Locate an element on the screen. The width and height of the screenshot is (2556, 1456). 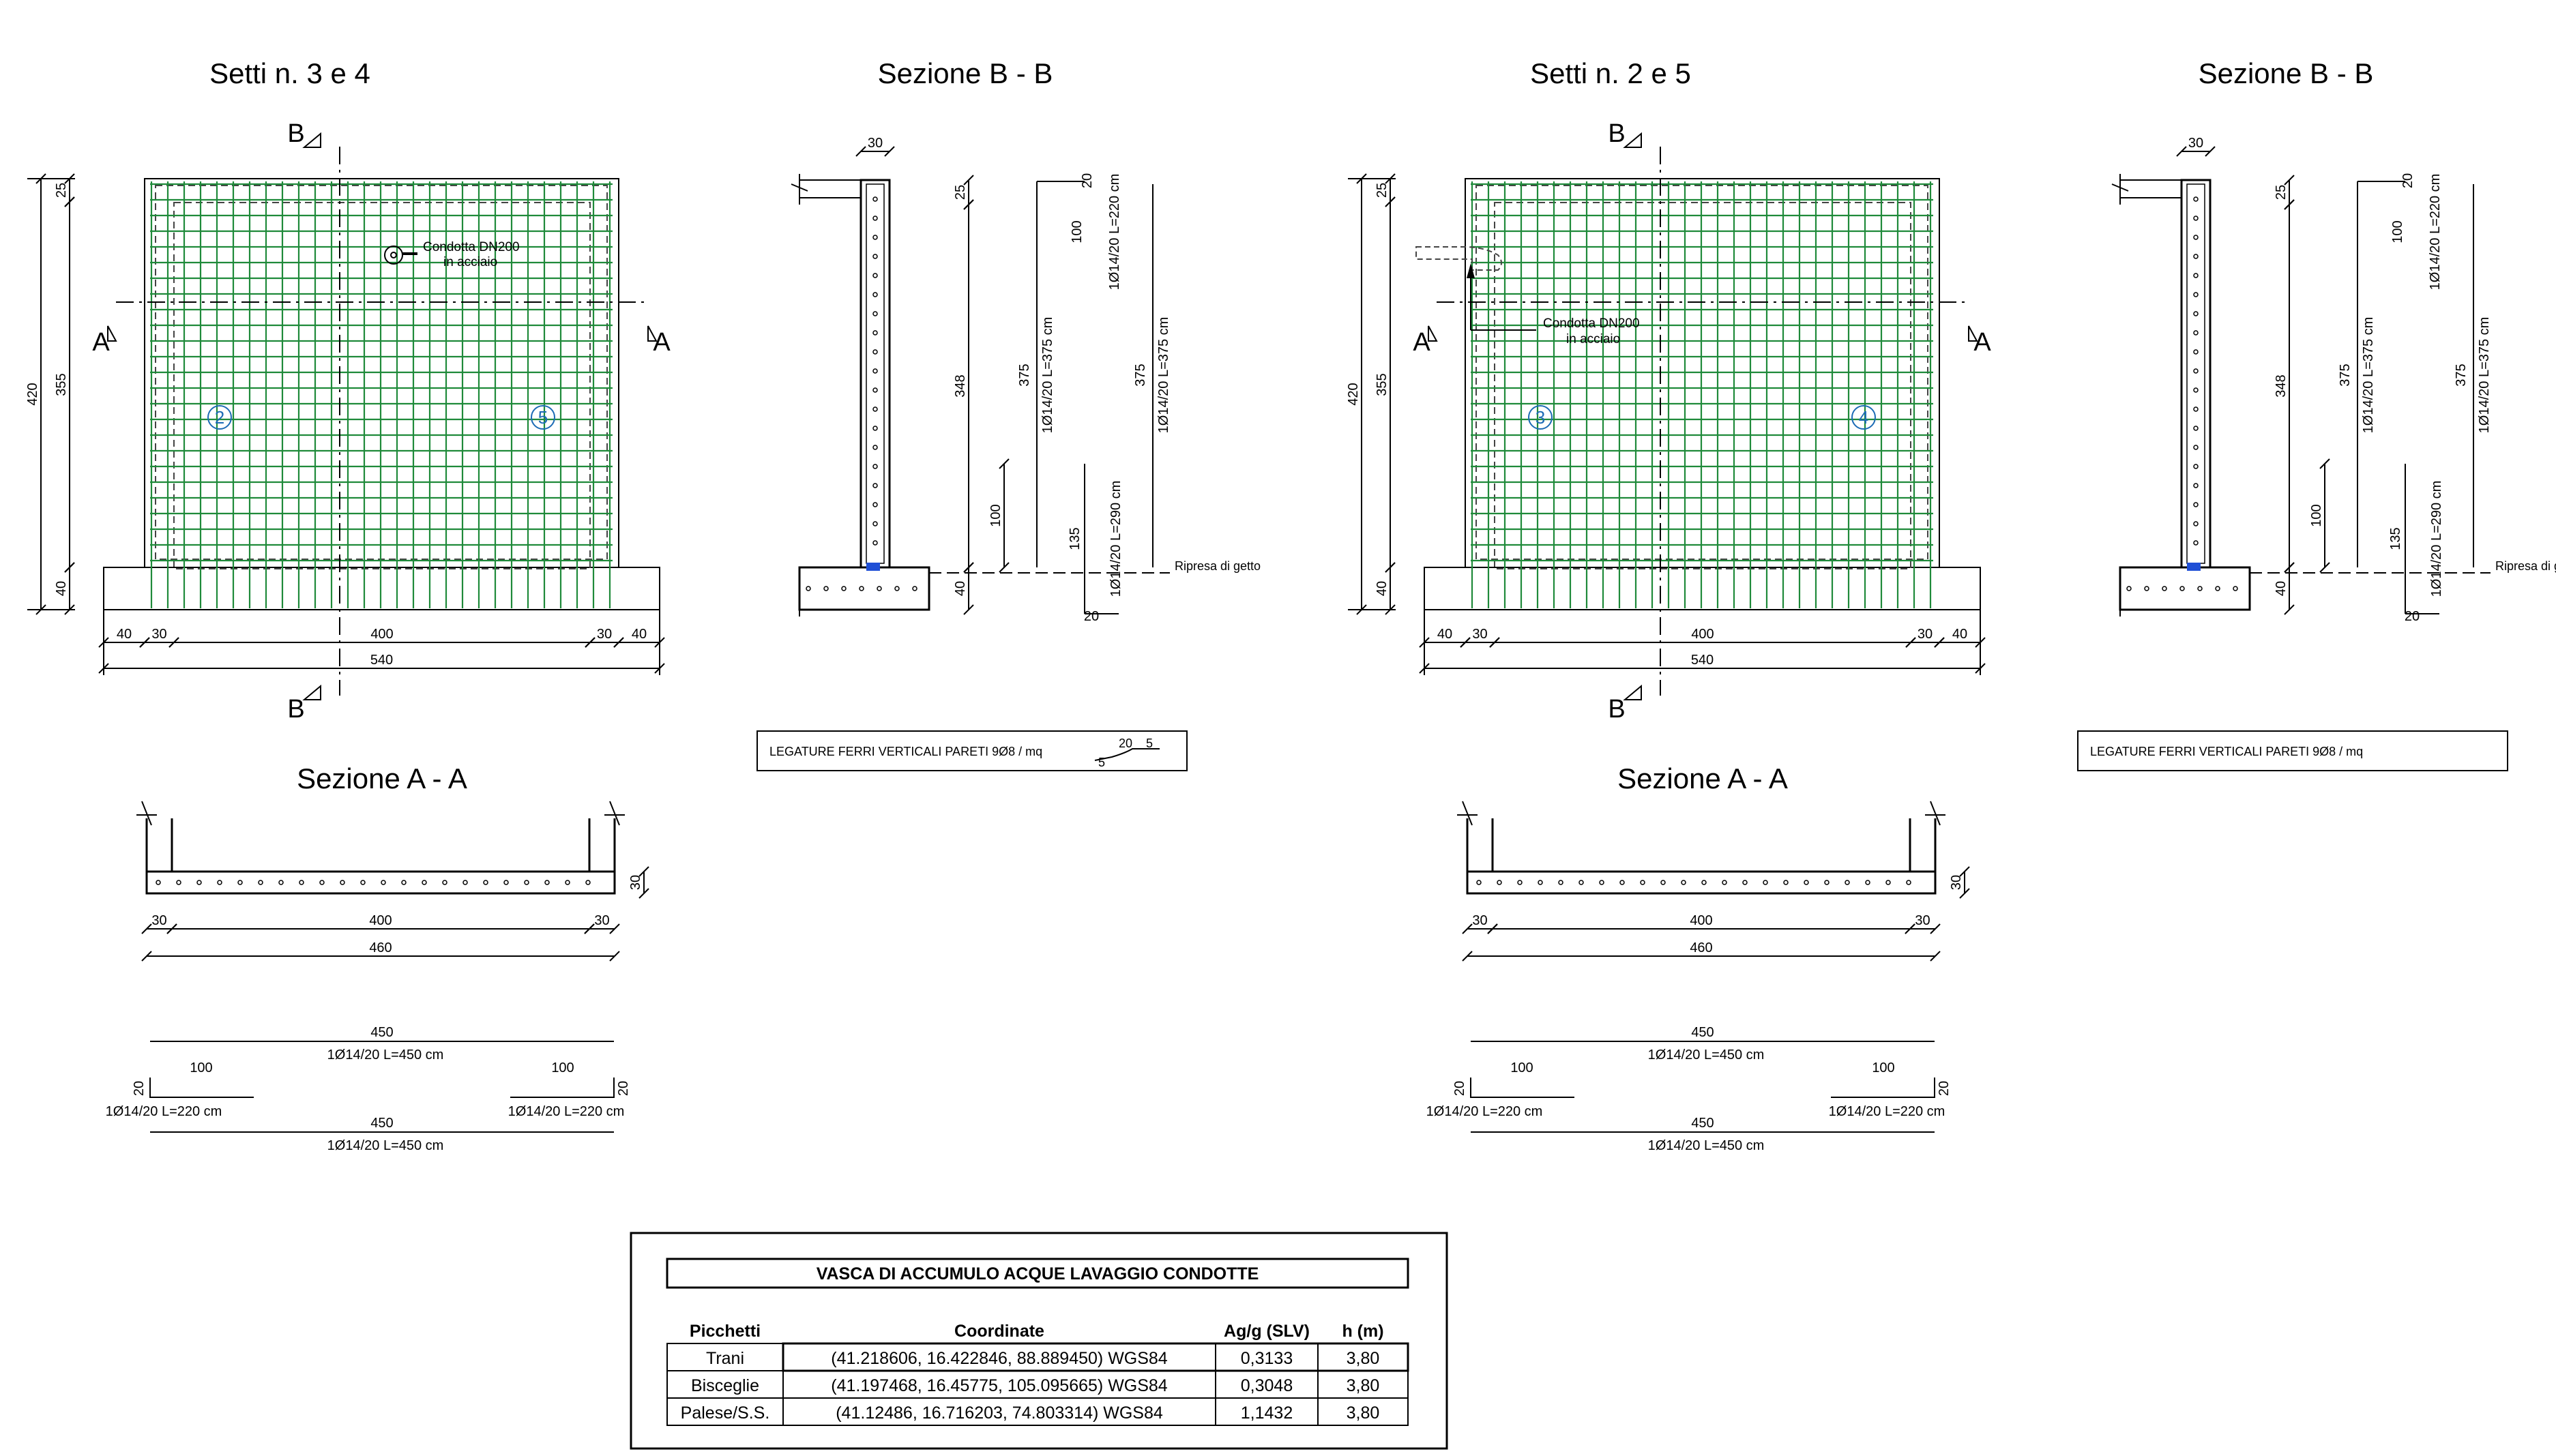
wall-id-label: 4 is located at coordinates (1863, 417).